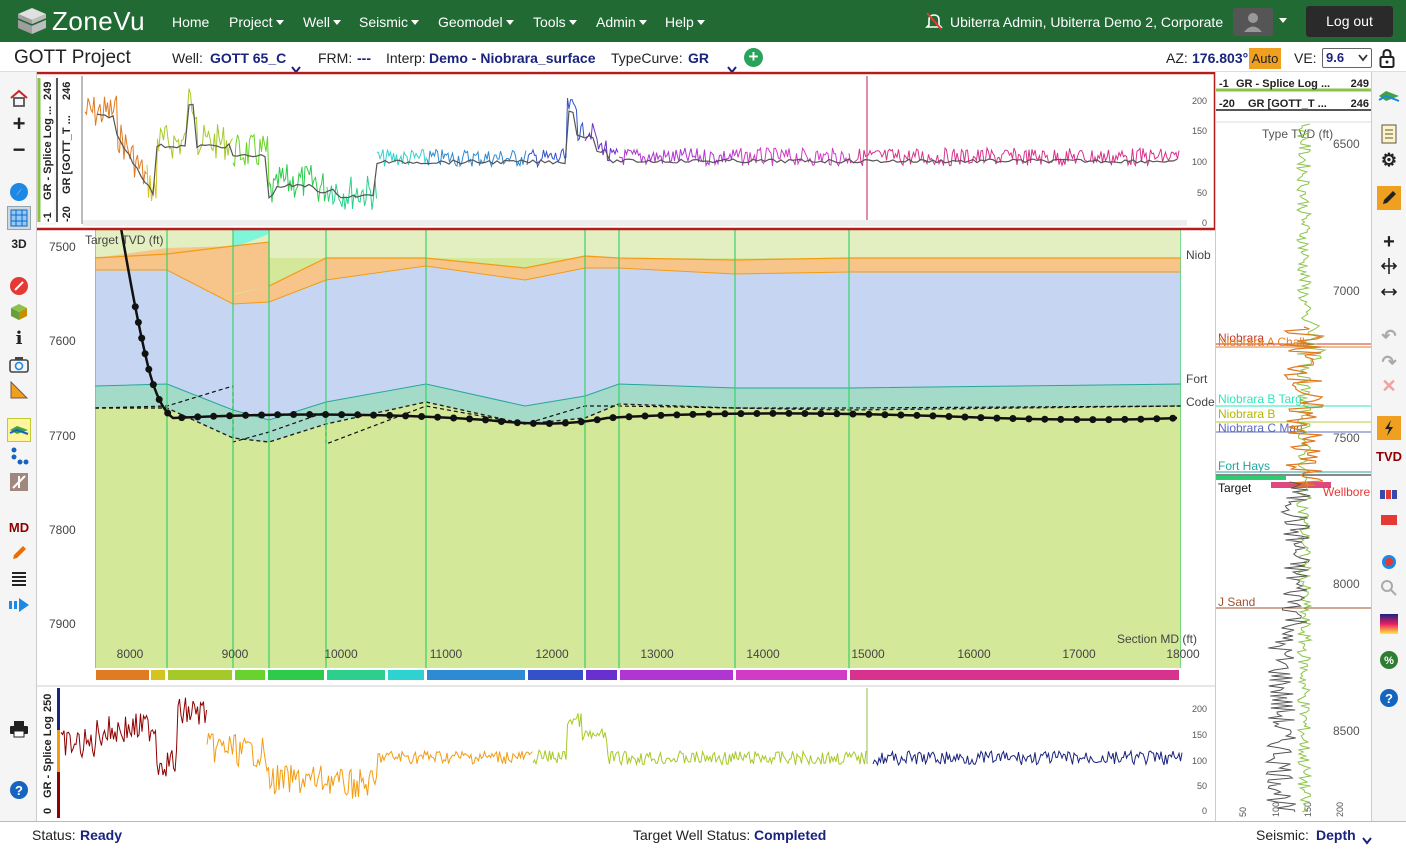 This screenshot has width=1406, height=849. I want to click on seismic-chevron-down-icon, so click(1367, 840).